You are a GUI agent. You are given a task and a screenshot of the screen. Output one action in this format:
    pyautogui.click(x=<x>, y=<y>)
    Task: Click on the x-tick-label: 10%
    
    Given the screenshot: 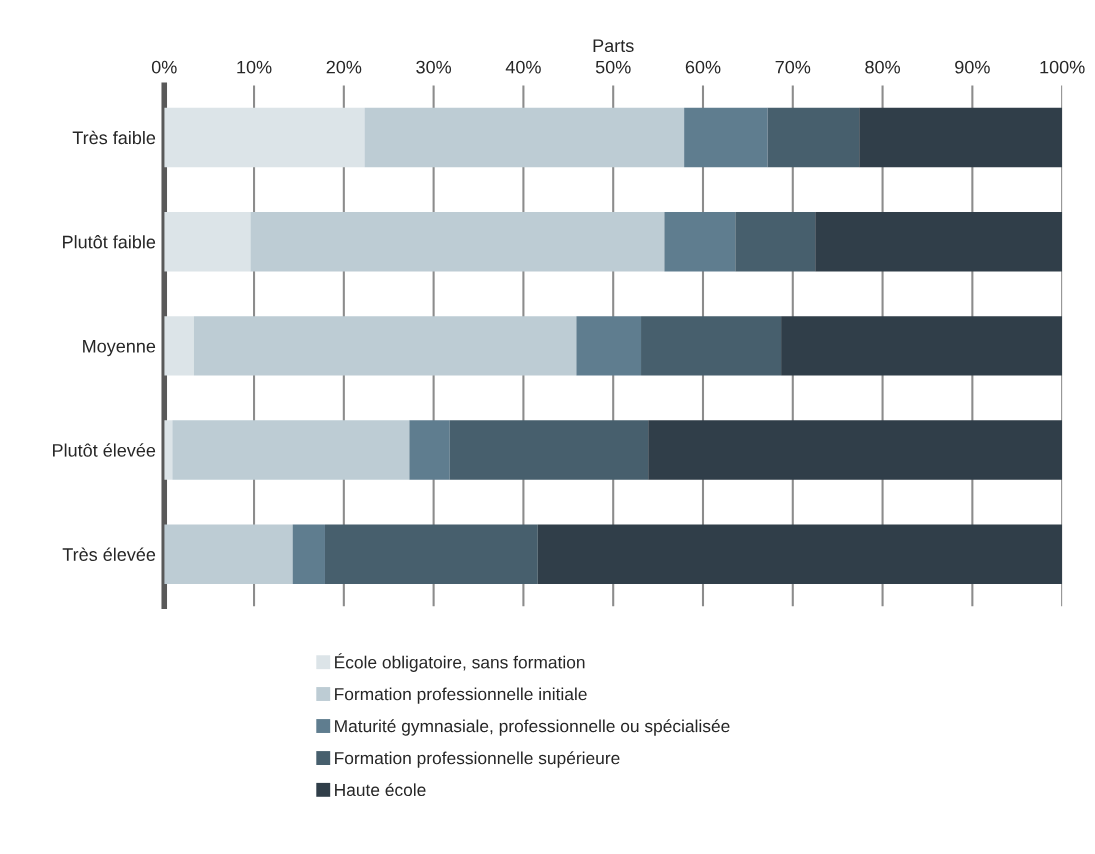 What is the action you would take?
    pyautogui.click(x=254, y=67)
    